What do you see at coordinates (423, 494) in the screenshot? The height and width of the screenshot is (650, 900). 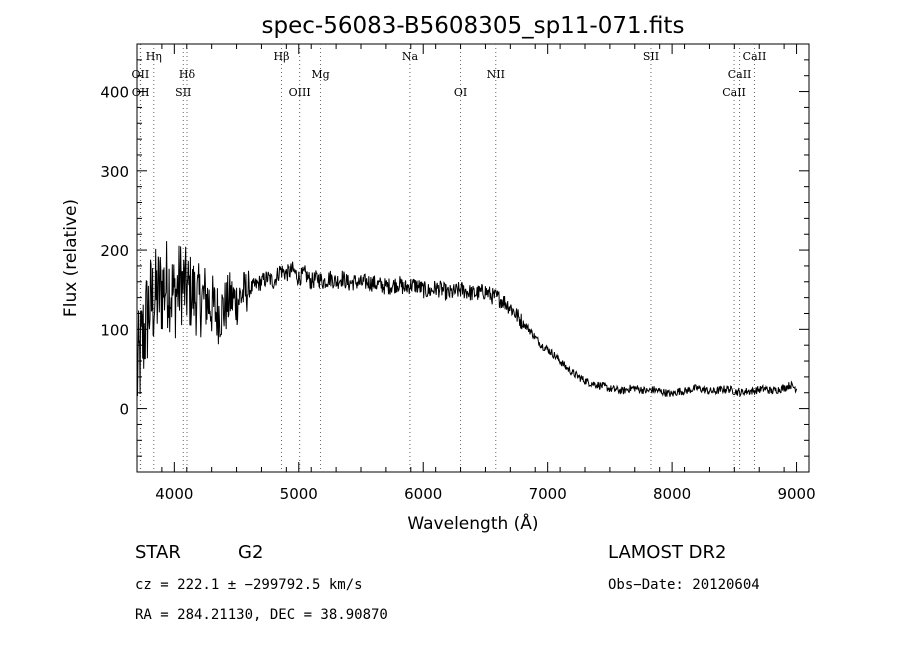 I see `x-tick-label: 6000` at bounding box center [423, 494].